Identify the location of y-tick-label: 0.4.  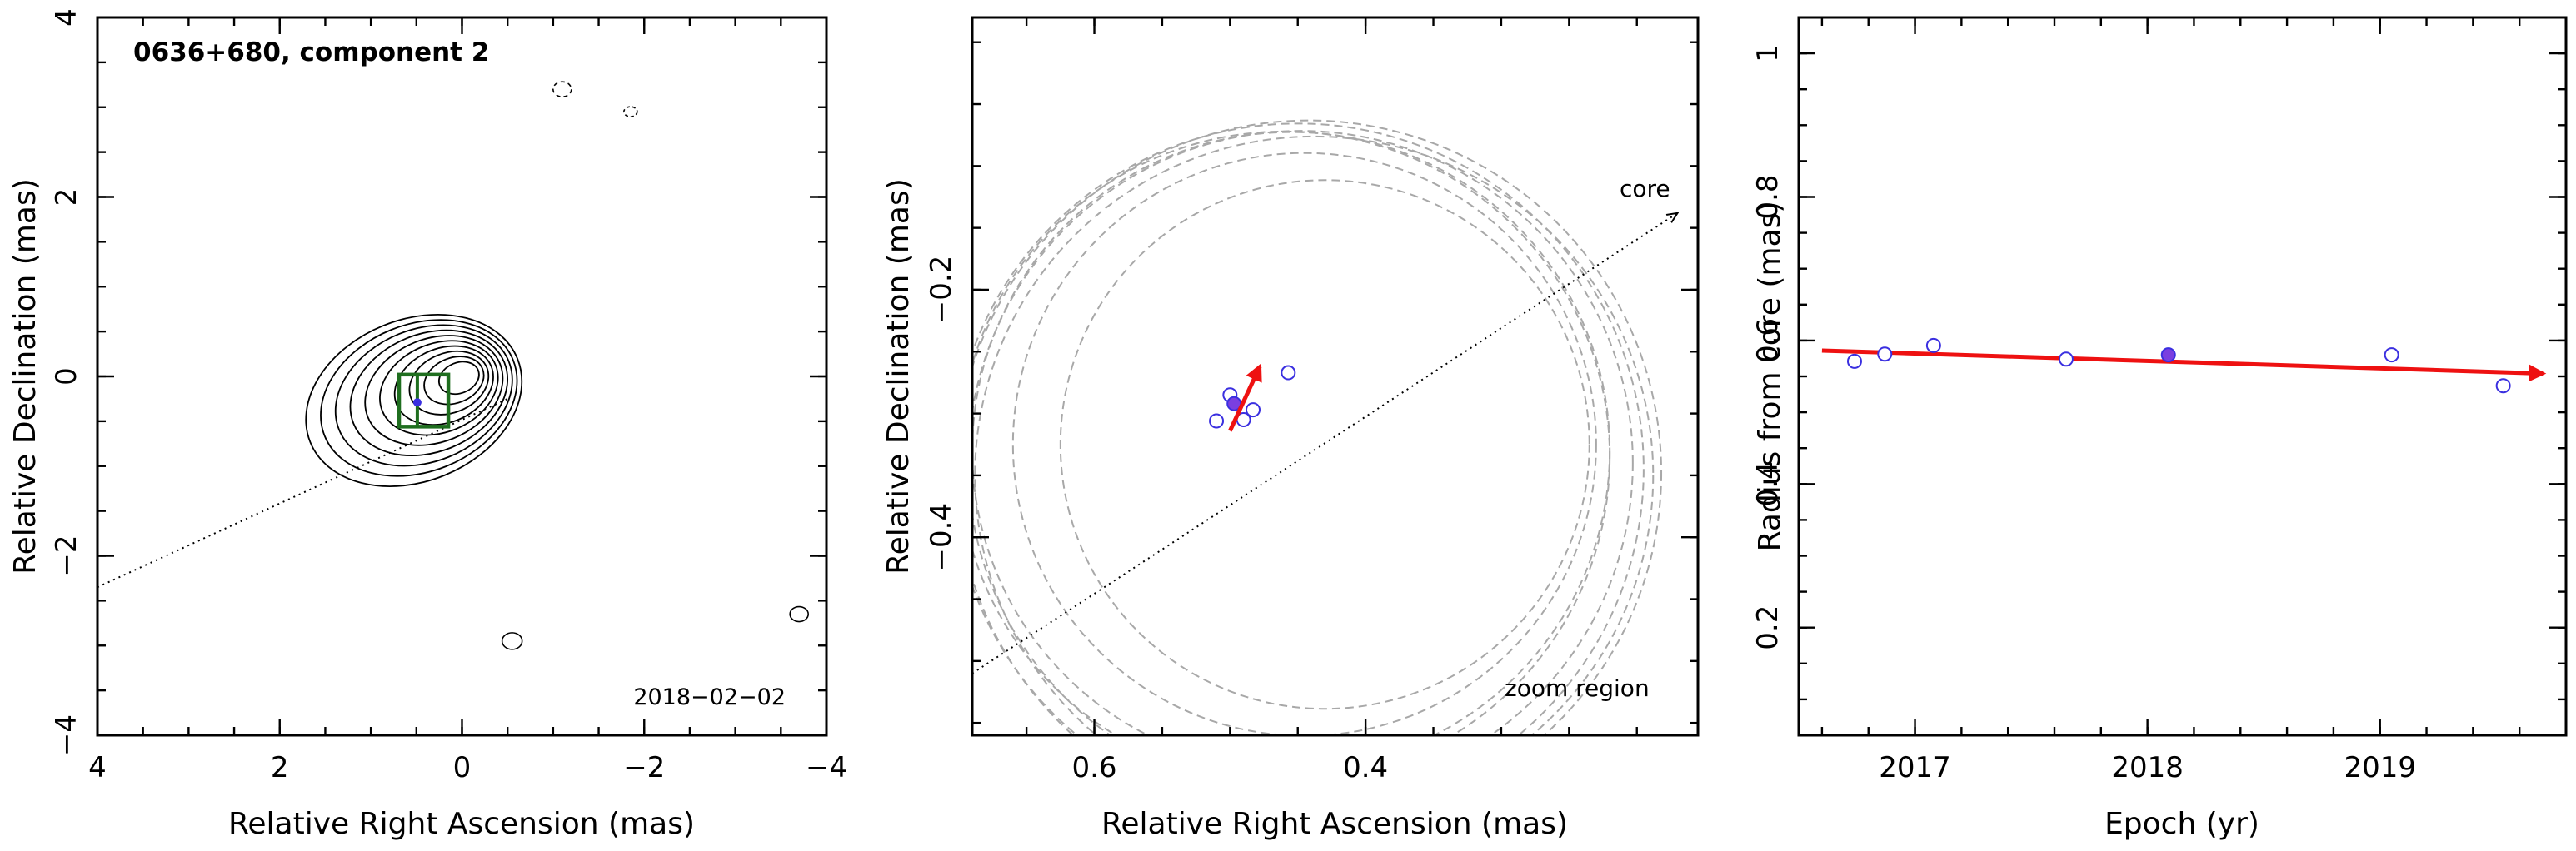
(1768, 483).